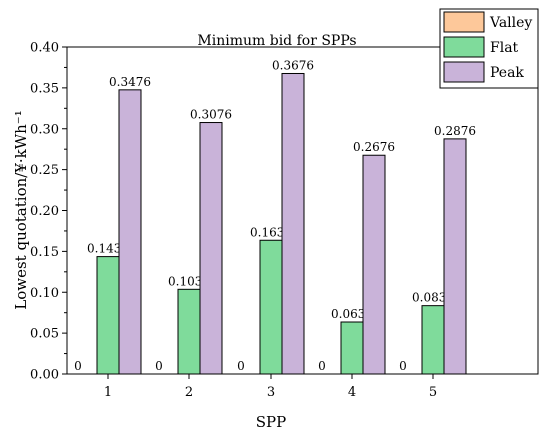  What do you see at coordinates (510, 23) in the screenshot?
I see `legend-label: Valley` at bounding box center [510, 23].